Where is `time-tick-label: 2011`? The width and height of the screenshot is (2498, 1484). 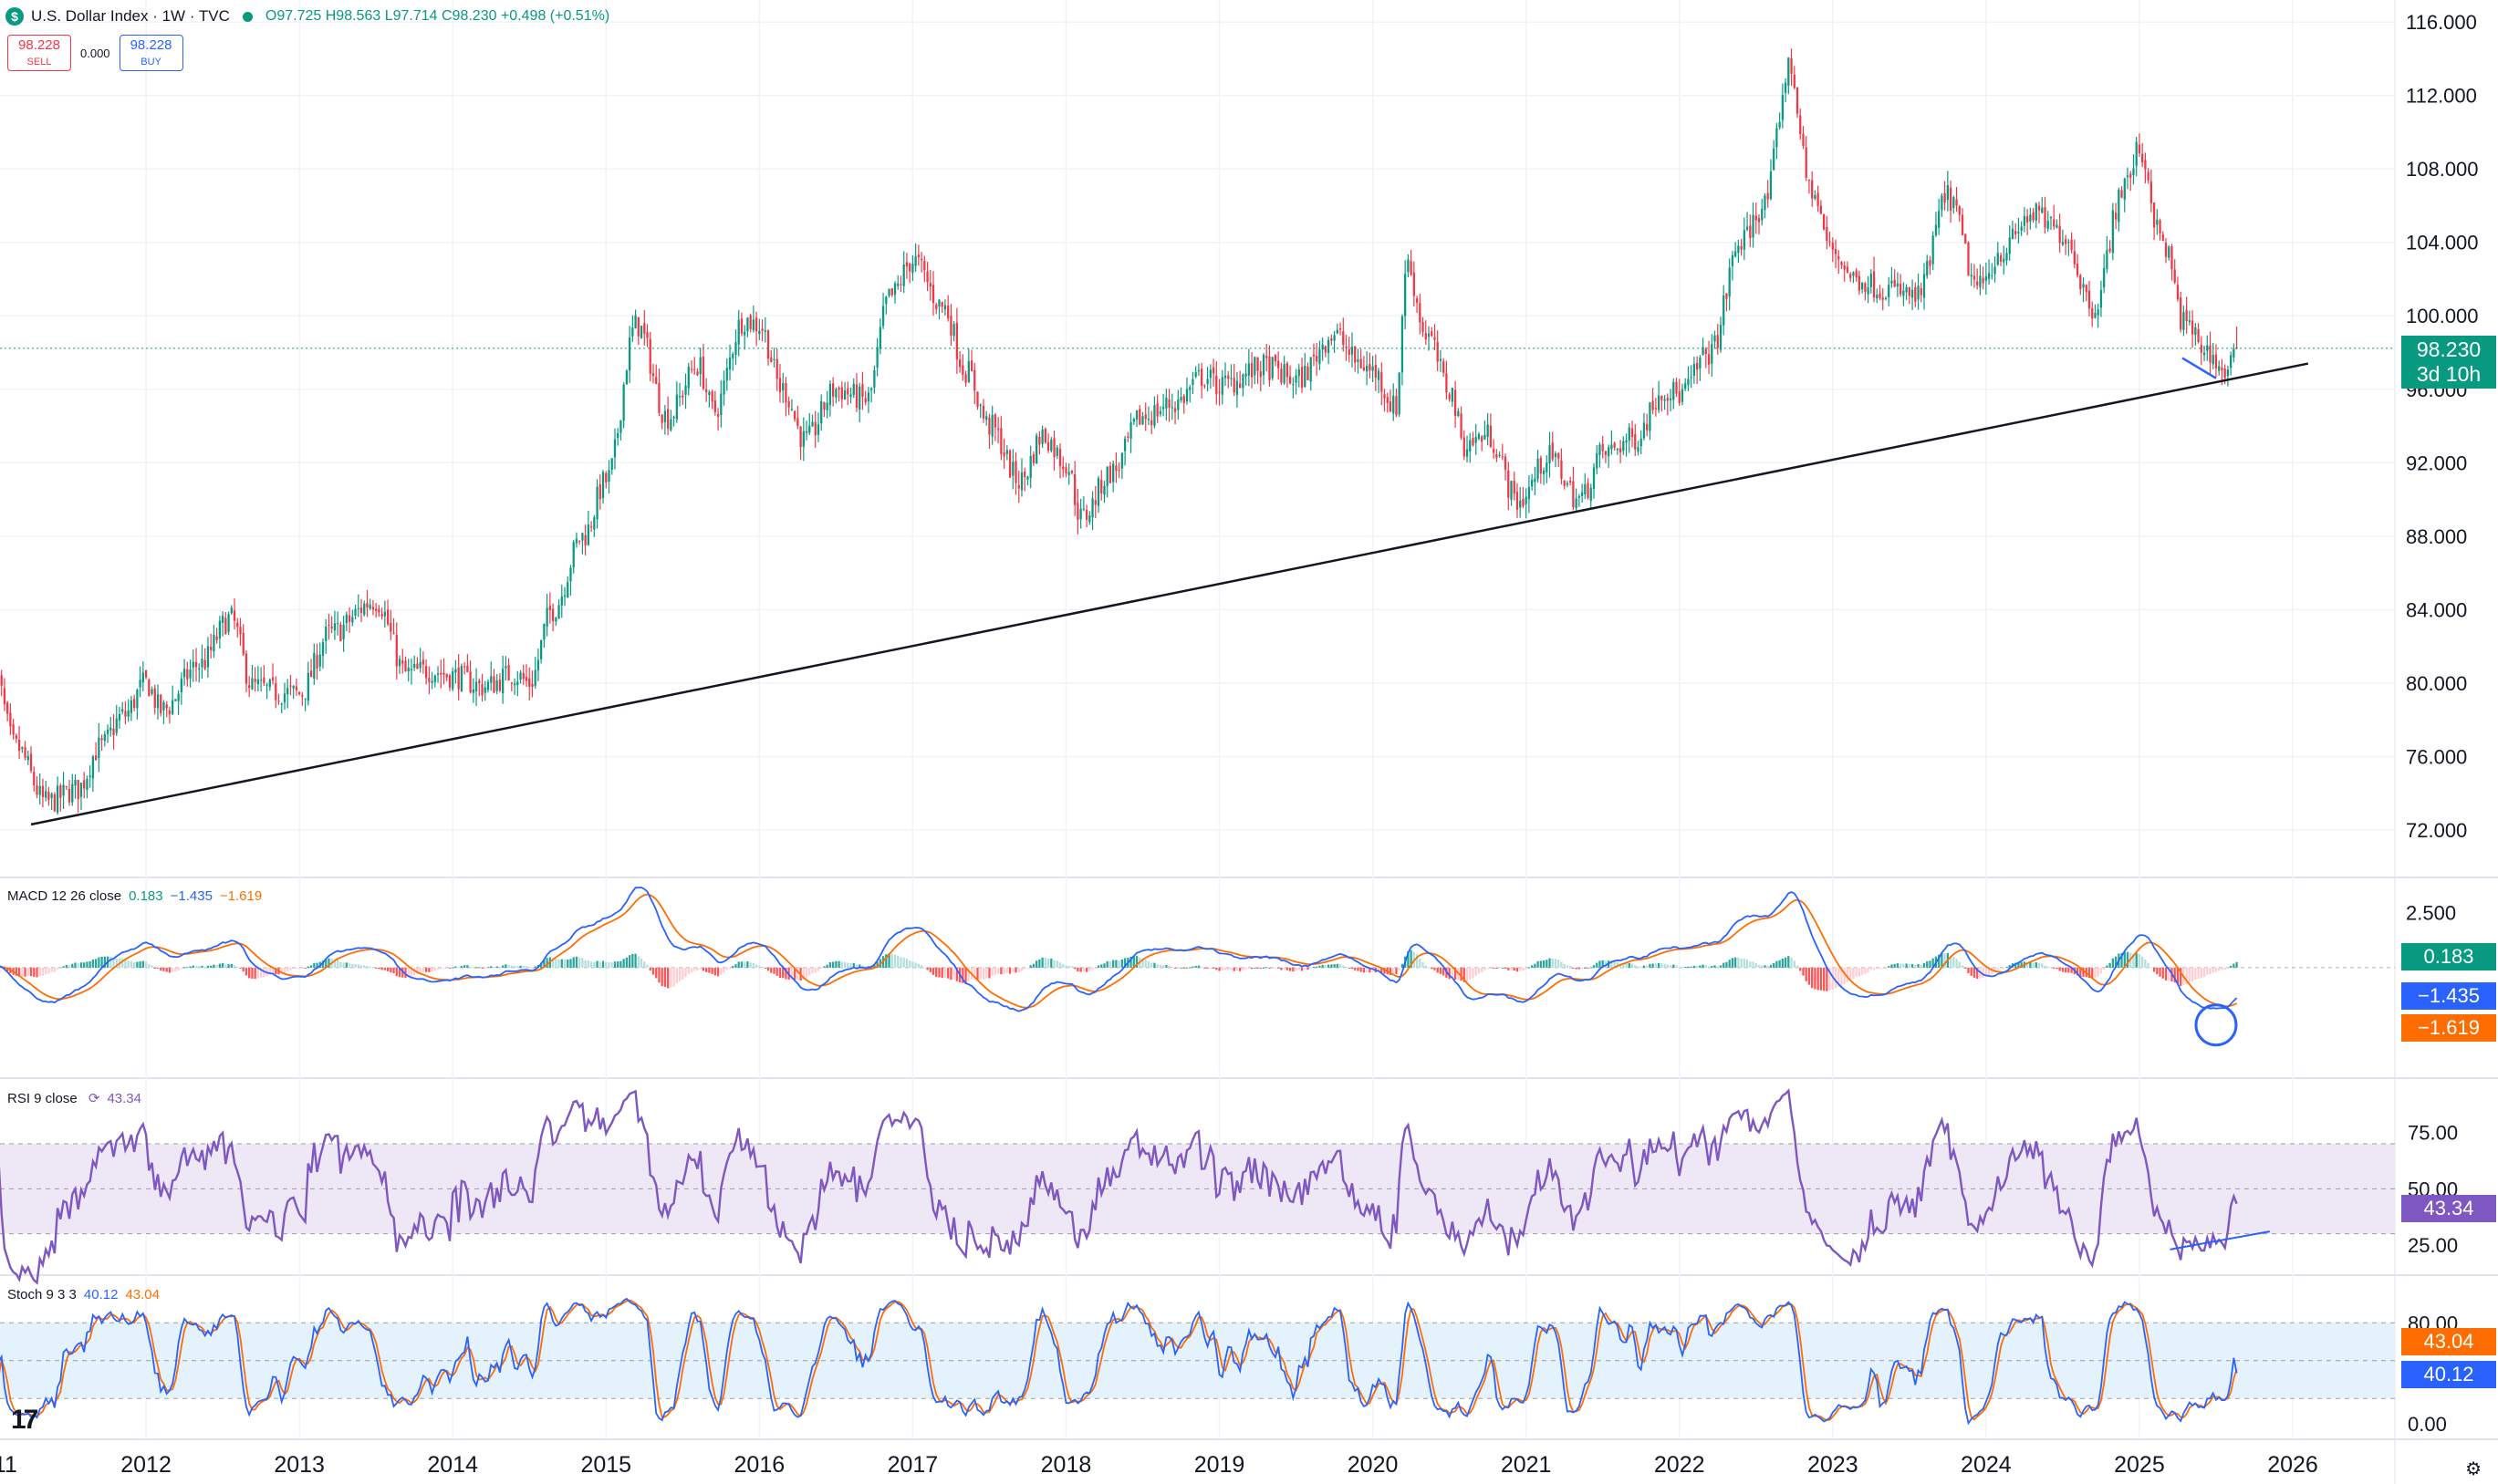
time-tick-label: 2011 is located at coordinates (8, 1465).